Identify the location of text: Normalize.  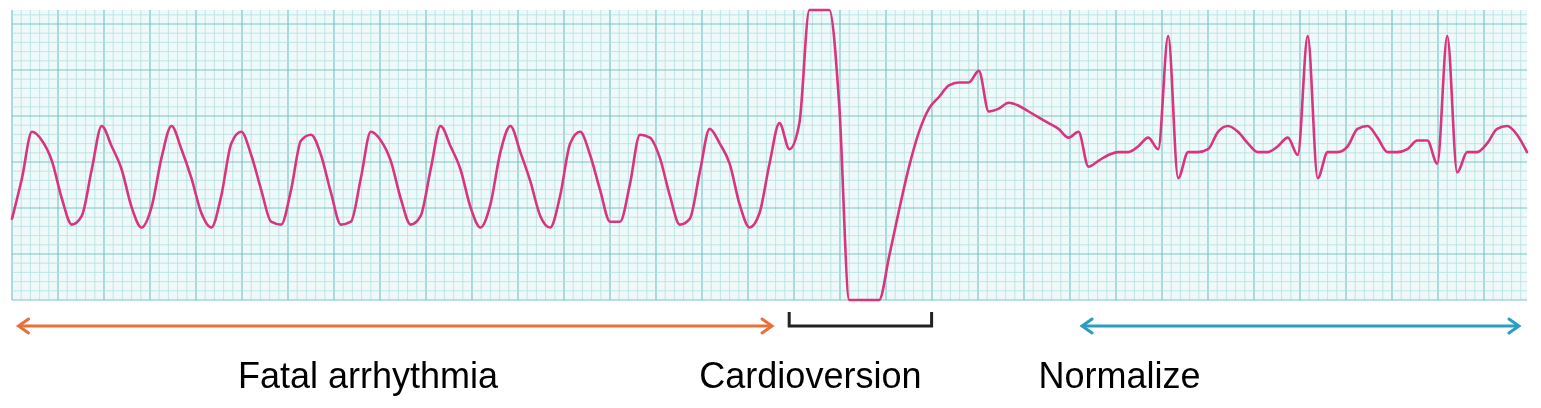
(1119, 375).